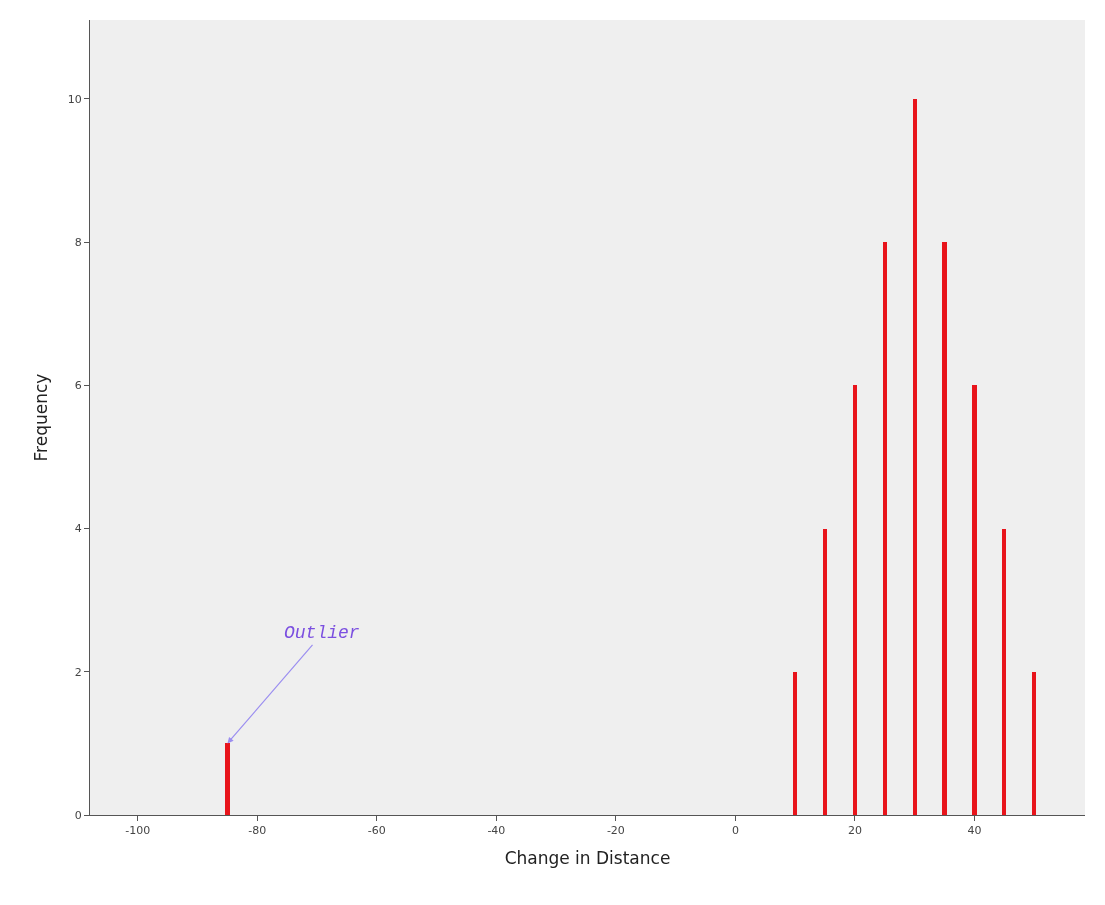  I want to click on y-tick-label: 6, so click(78, 386).